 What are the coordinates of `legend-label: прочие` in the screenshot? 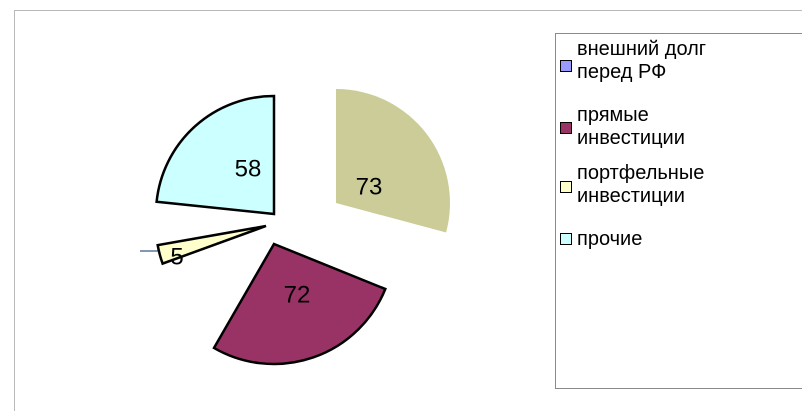 It's located at (610, 239).